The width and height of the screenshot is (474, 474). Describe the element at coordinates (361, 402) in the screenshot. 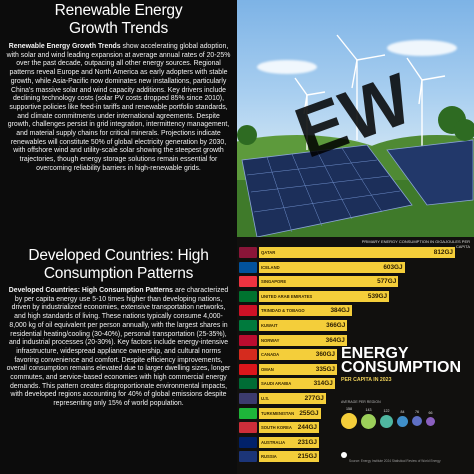

I see `region-average-label: AVERAGE PER REGION` at that location.